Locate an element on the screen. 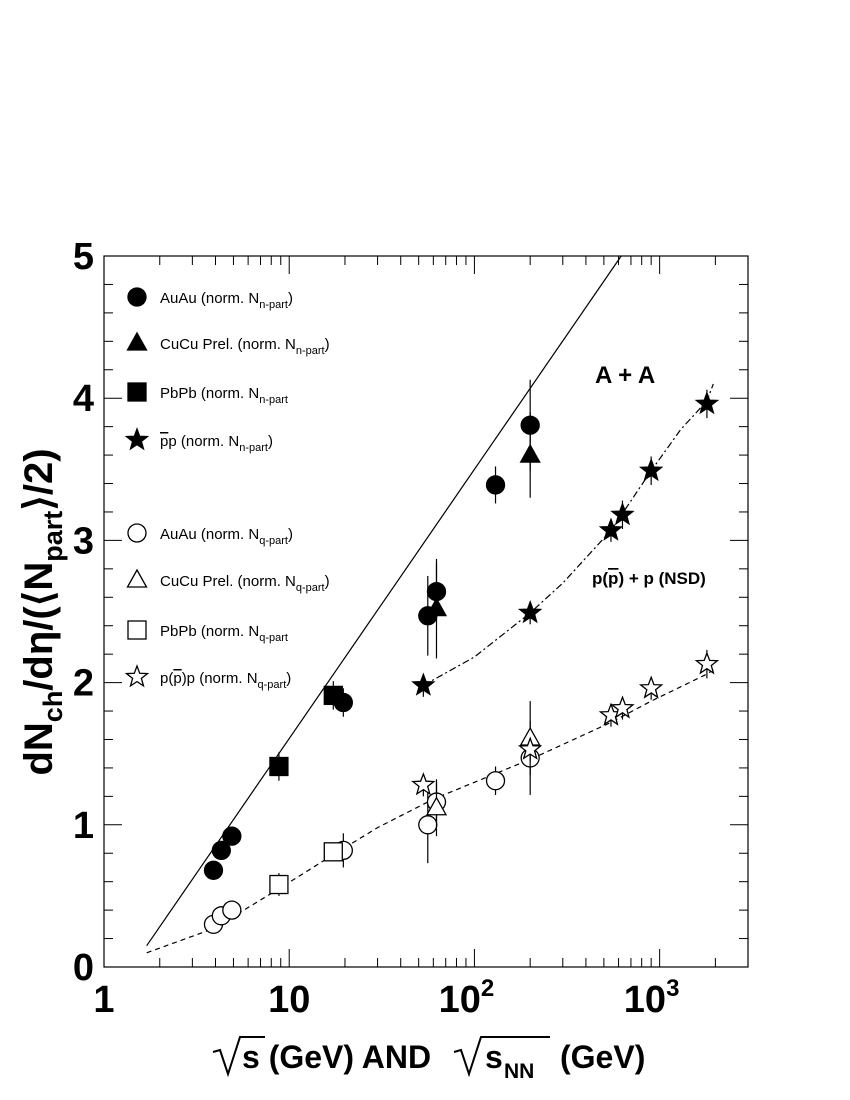  legend-item: AuAu (norm. Nq-part) is located at coordinates (210, 535).